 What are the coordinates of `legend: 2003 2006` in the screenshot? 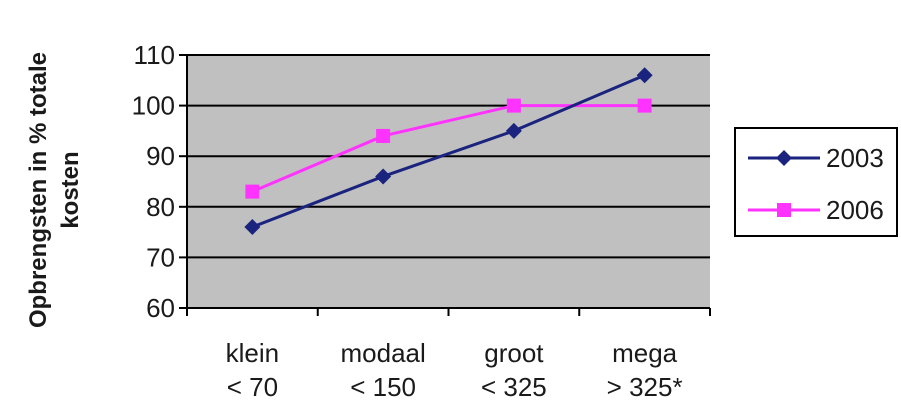 It's located at (816, 182).